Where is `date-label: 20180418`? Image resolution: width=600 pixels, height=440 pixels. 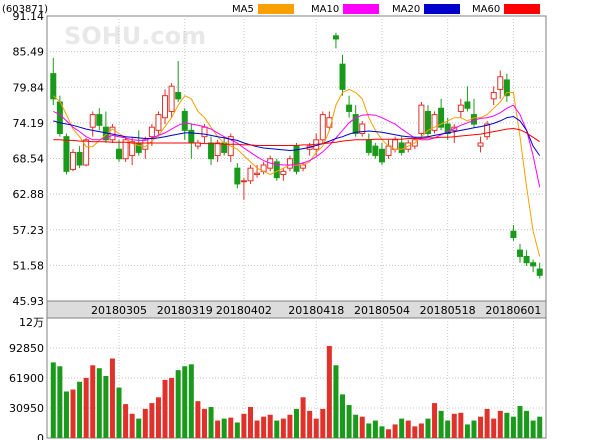 date-label: 20180418 is located at coordinates (316, 310).